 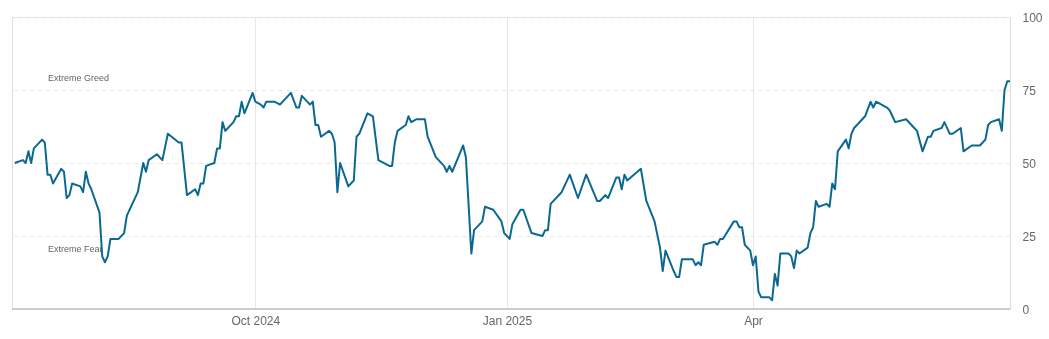 What do you see at coordinates (507, 320) in the screenshot?
I see `x-tick-label: Jan 2025` at bounding box center [507, 320].